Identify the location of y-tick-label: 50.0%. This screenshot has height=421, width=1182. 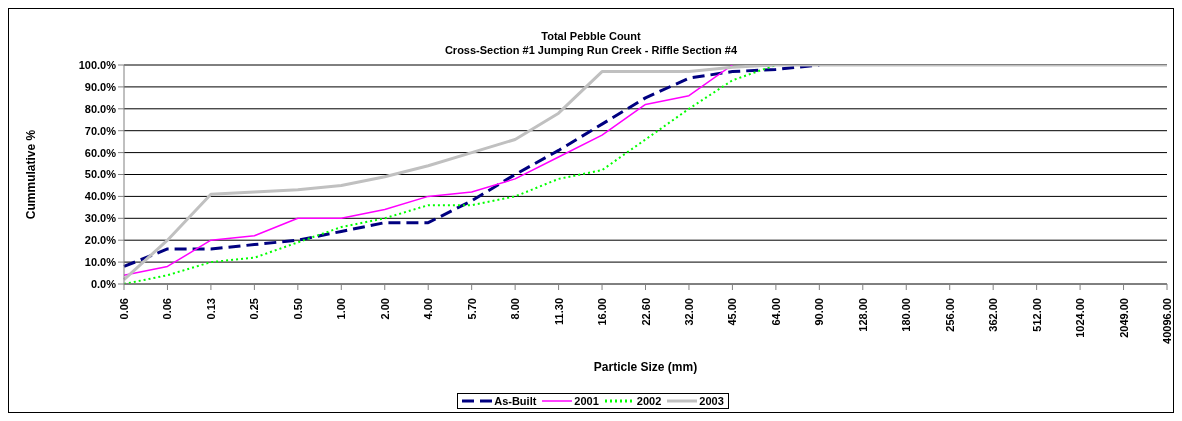
(100, 174).